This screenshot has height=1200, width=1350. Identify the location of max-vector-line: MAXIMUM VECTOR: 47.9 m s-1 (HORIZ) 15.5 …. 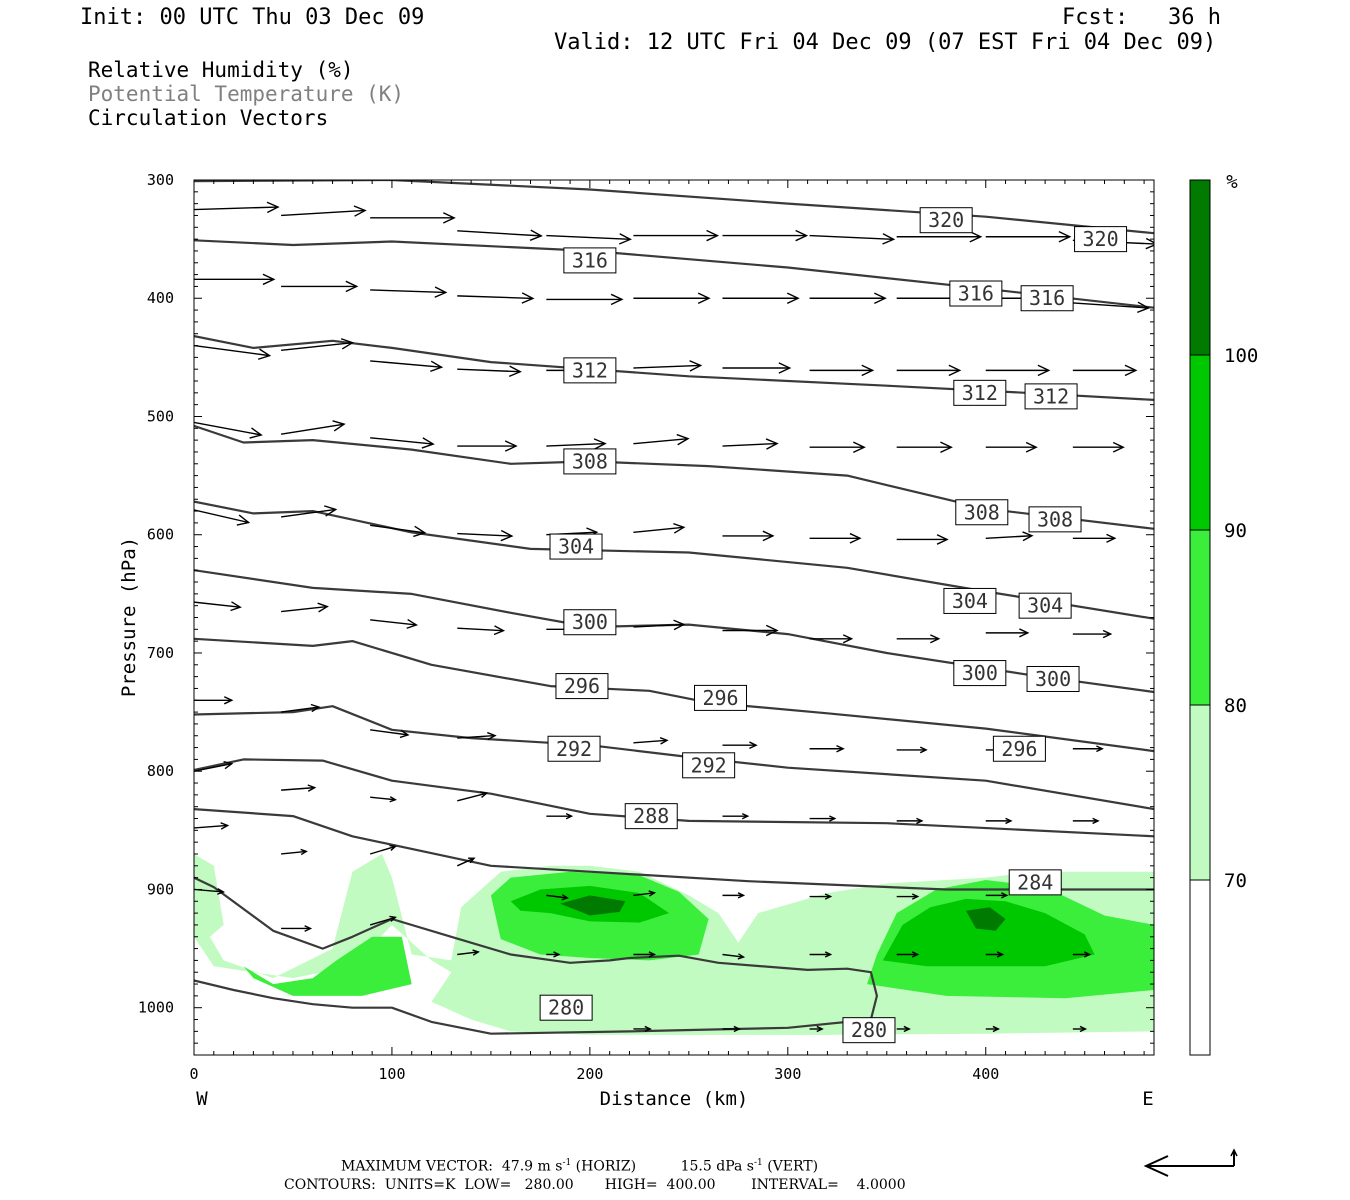
(579, 1166).